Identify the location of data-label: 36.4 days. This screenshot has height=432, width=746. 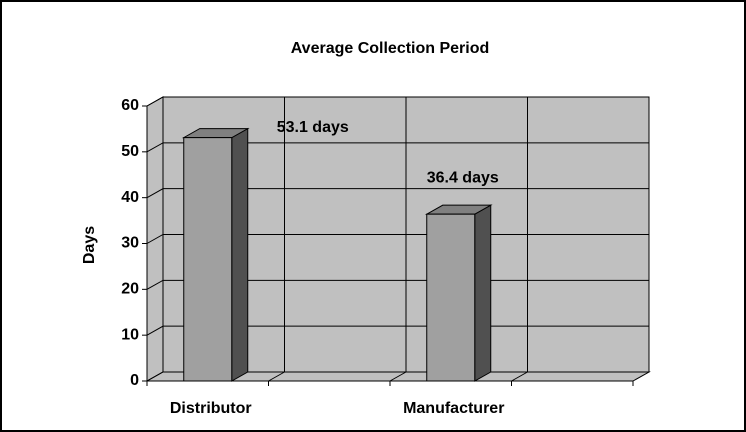
(463, 177).